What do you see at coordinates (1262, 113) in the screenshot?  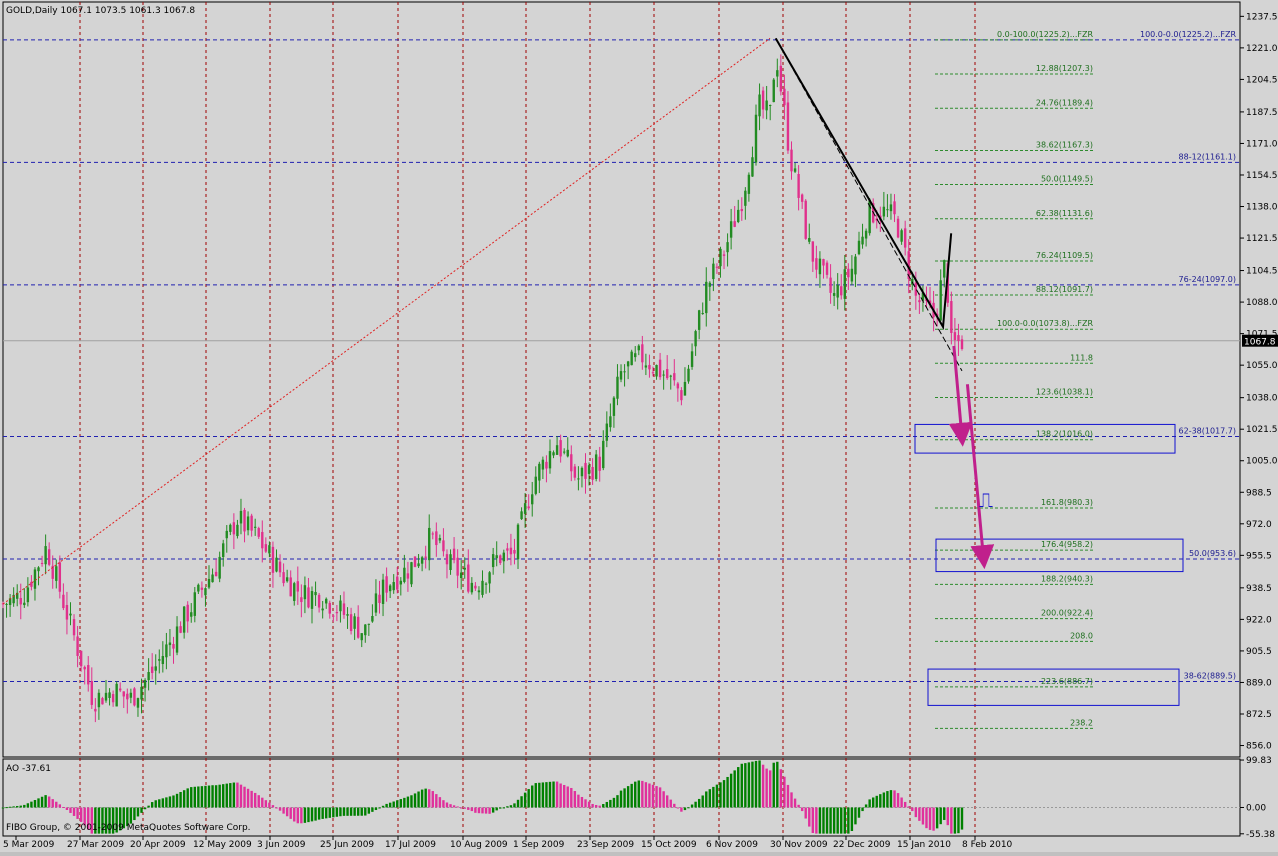 I see `price-tick-label: 1187.5` at bounding box center [1262, 113].